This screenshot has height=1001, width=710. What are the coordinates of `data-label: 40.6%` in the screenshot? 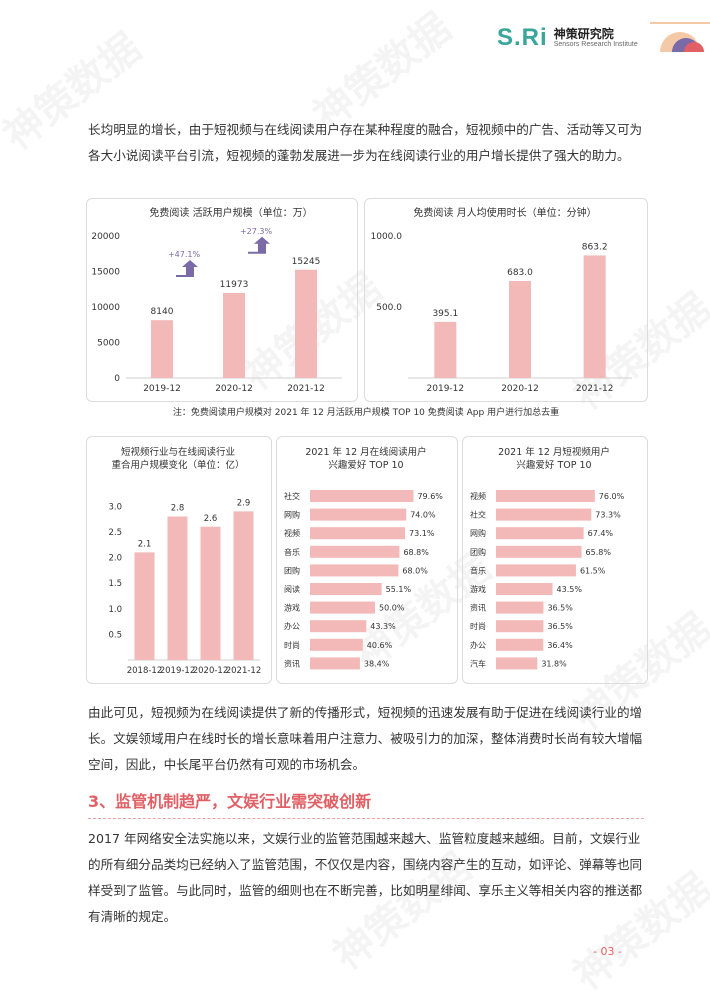 It's located at (380, 645).